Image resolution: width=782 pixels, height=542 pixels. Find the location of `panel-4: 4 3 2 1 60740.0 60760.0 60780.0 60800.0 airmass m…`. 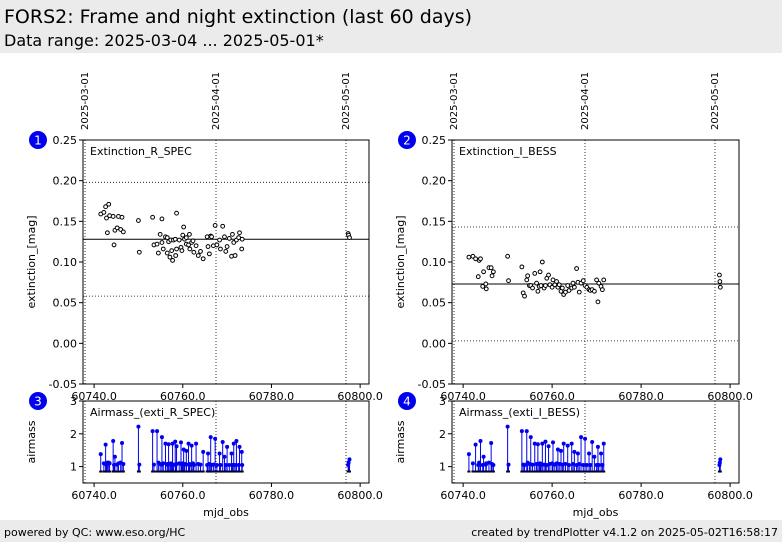

panel-4: 4 3 2 1 60740.0 60760.0 60780.0 60800.0 airmass m… is located at coordinates (573, 455).